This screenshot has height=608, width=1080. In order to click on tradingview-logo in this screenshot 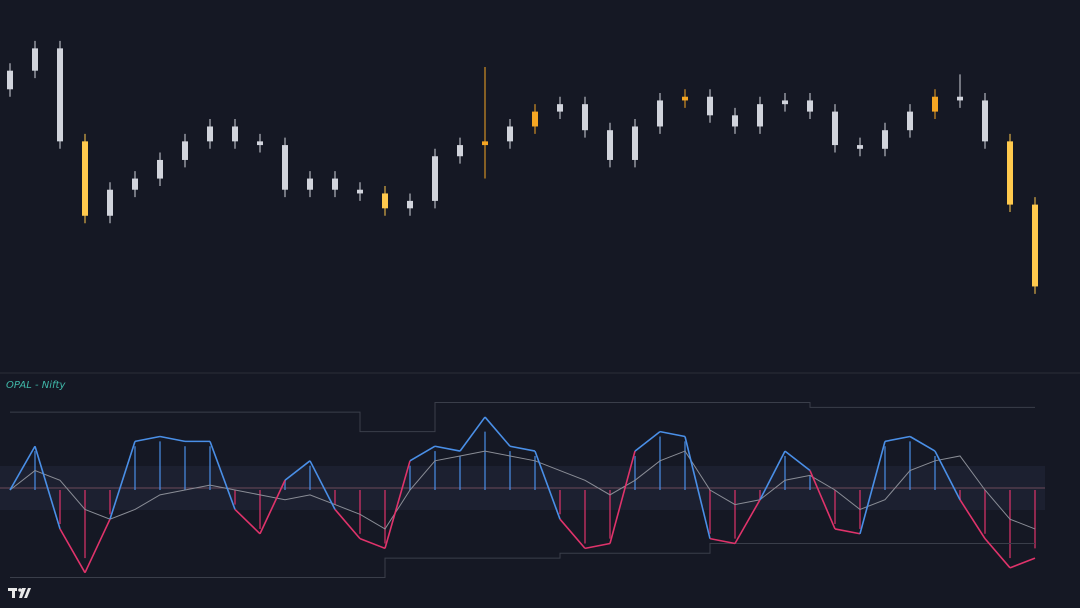, I will do `click(19, 593)`.